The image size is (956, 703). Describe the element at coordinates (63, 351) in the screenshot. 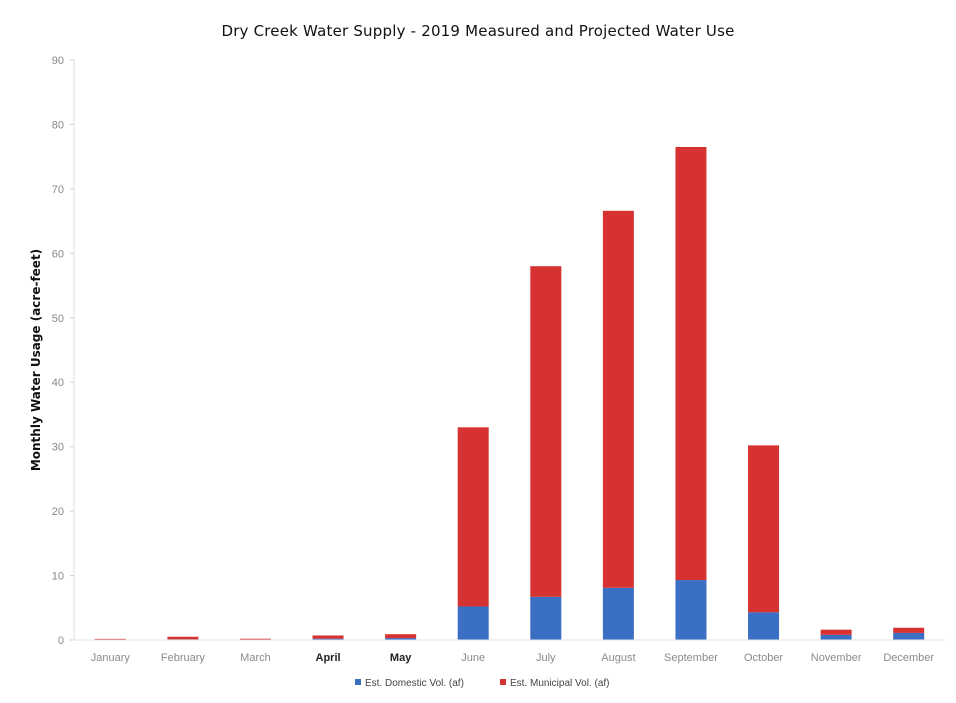

I see `y-axis: 0 10 20 30 40 50 60 70 80 90` at that location.